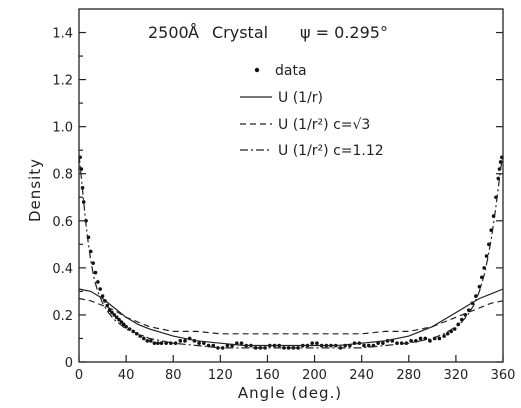  I want to click on x-tick-label: 120, so click(220, 375).